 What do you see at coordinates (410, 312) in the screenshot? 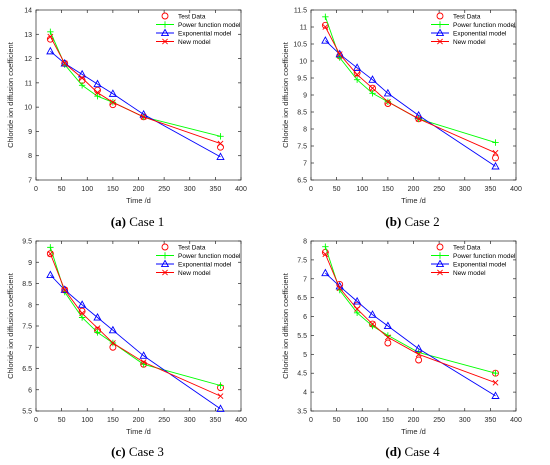
I see `series-test-data` at bounding box center [410, 312].